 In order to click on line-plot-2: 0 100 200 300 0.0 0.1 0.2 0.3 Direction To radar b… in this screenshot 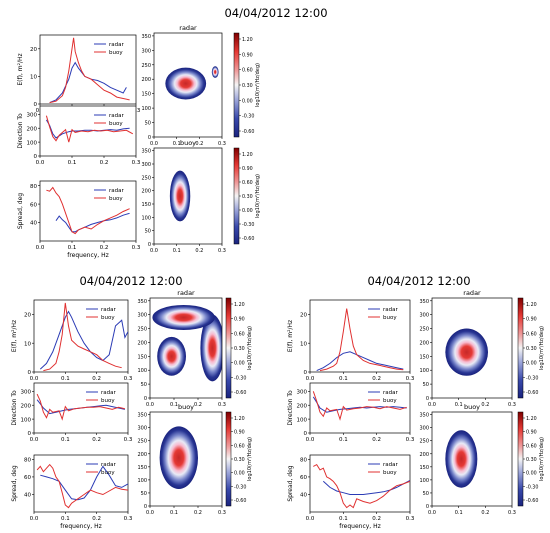, I will do `click(351, 412)`.